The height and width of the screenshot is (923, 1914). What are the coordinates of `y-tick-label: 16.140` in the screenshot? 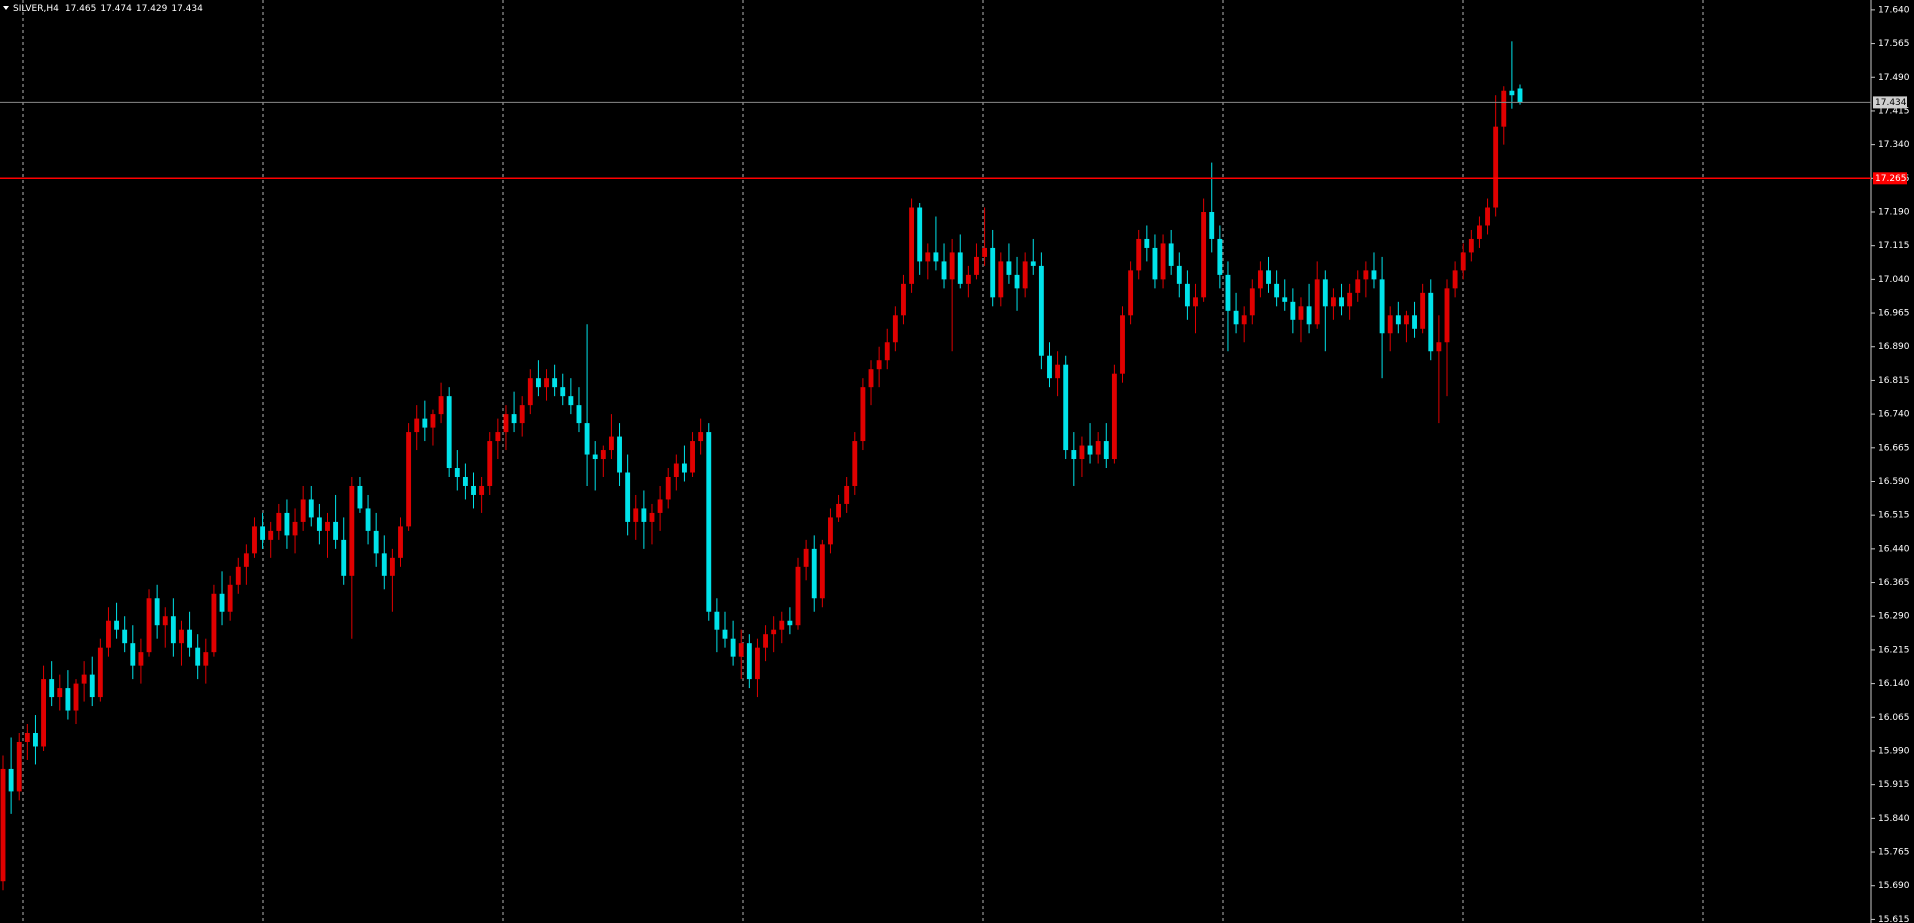 It's located at (1894, 684).